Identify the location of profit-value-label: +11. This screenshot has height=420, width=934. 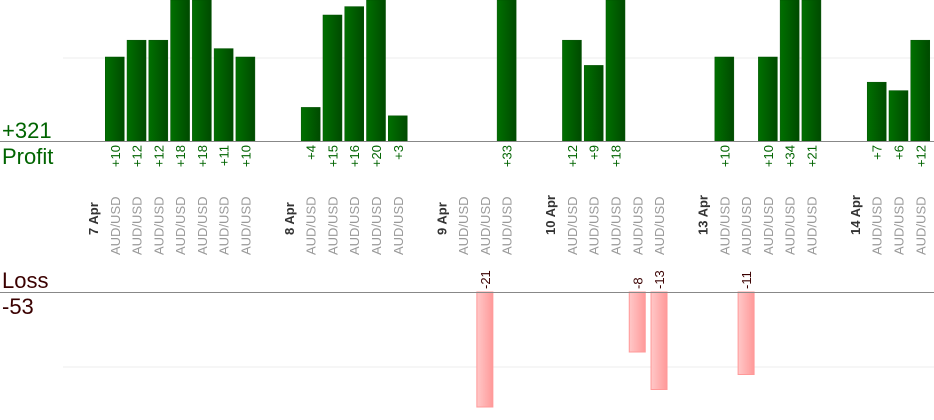
(224, 155).